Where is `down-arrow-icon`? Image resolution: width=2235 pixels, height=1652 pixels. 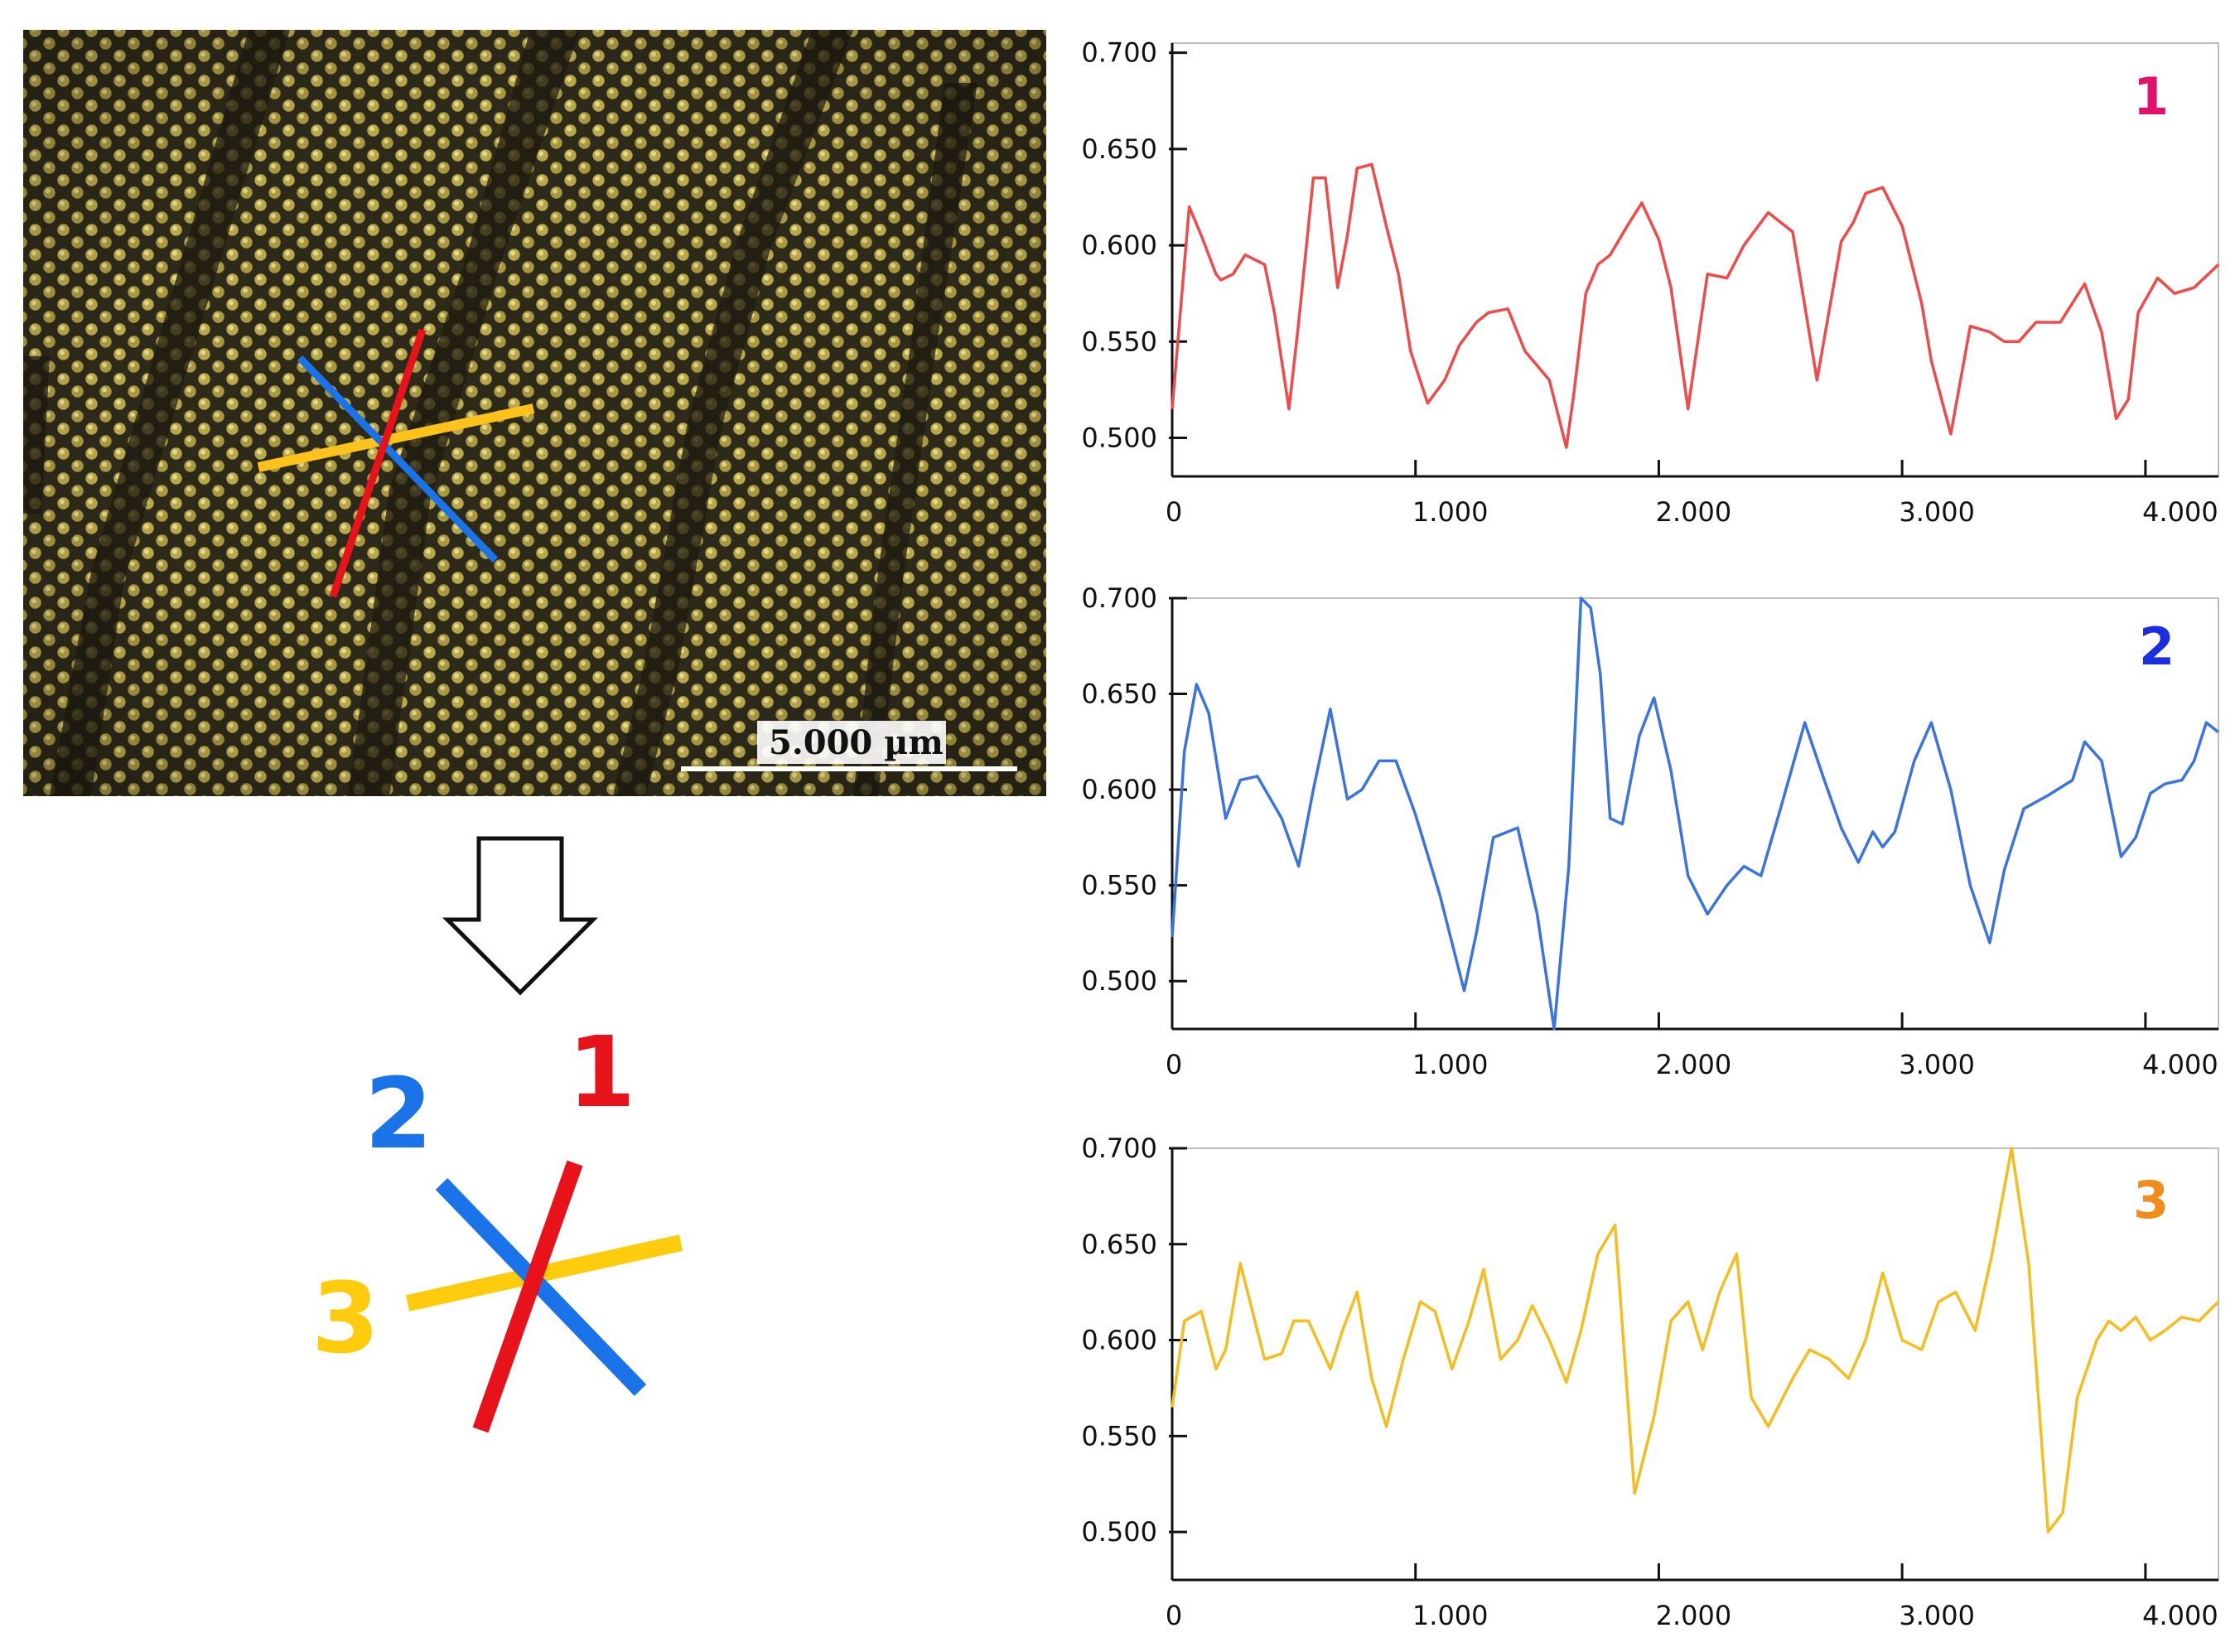 down-arrow-icon is located at coordinates (520, 916).